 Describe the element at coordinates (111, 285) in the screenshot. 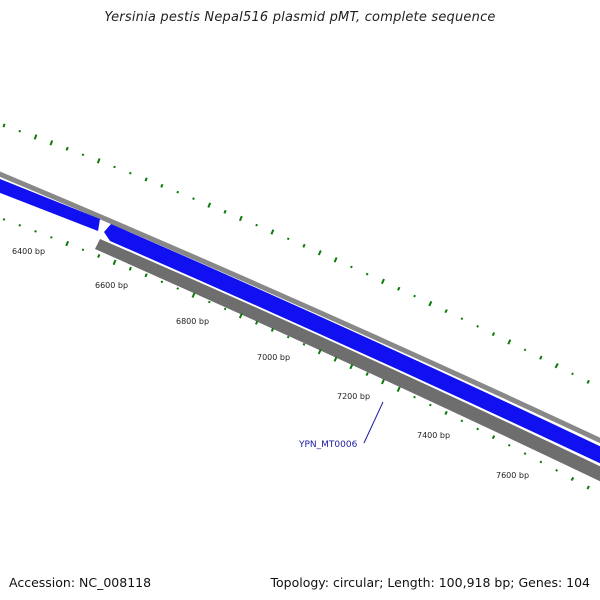

I see `scale-label-6600: 6600 bp` at that location.